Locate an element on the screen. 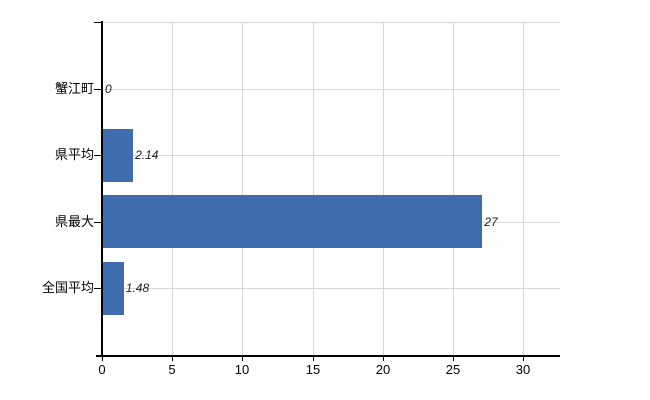  value-label: 0 is located at coordinates (108, 89).